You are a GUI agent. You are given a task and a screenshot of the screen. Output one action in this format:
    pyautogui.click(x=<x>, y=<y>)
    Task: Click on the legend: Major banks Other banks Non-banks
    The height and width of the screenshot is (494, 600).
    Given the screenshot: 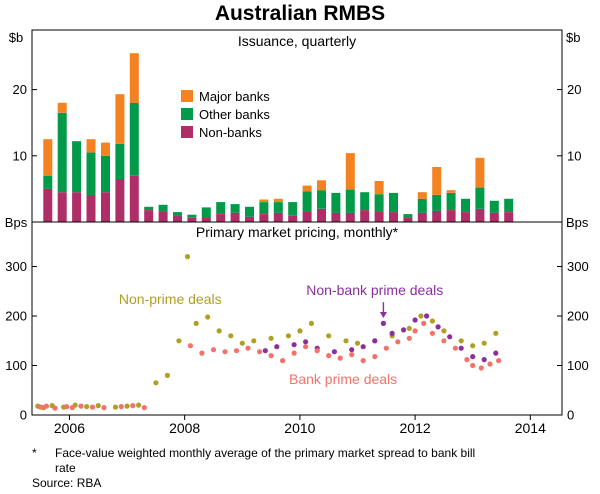 What is the action you would take?
    pyautogui.click(x=225, y=114)
    